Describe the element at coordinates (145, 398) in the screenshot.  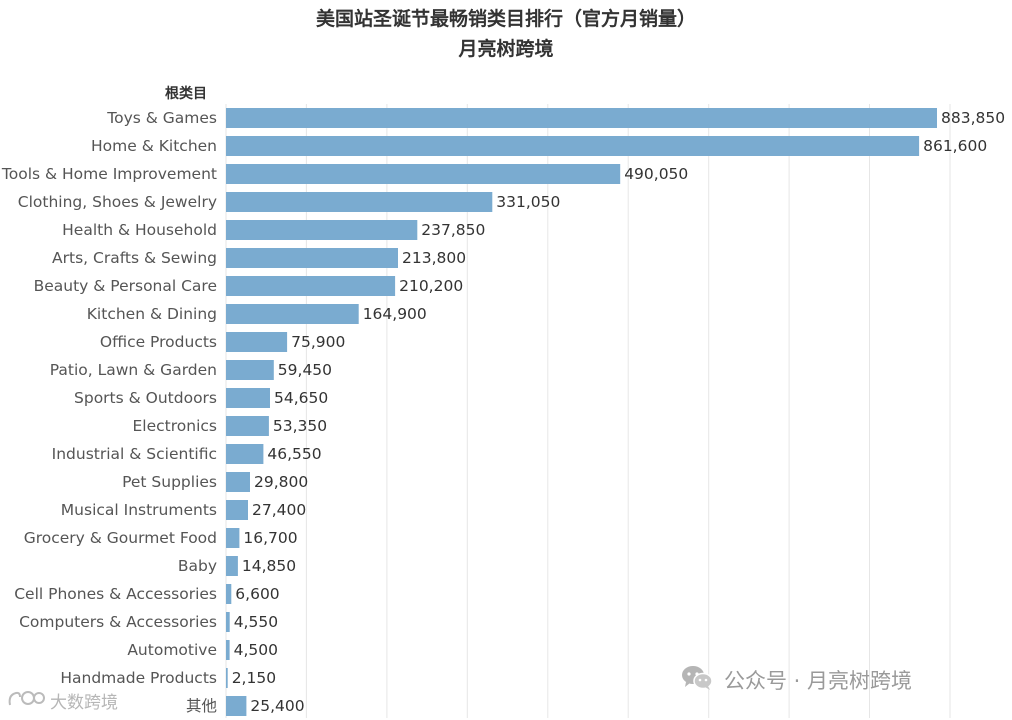
I see `category-label: Sports & Outdoors` at that location.